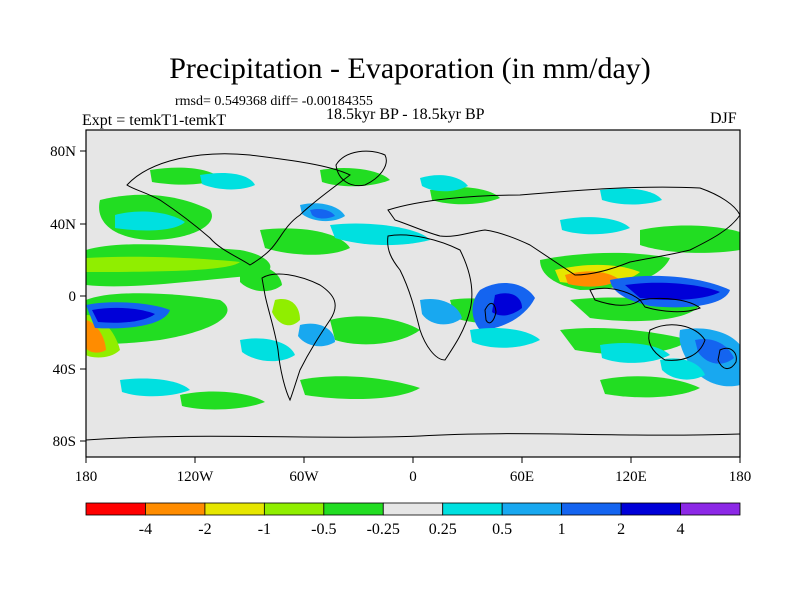  Describe the element at coordinates (740, 477) in the screenshot. I see `lon-label-180e: 180` at that location.